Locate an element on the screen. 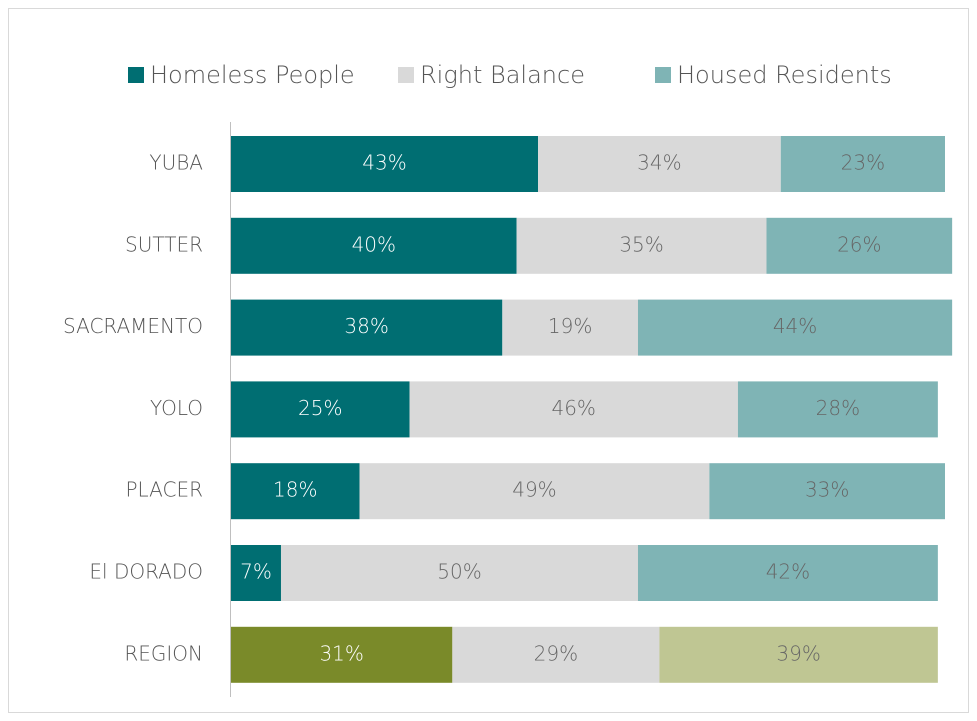  value-label: 26% is located at coordinates (859, 244).